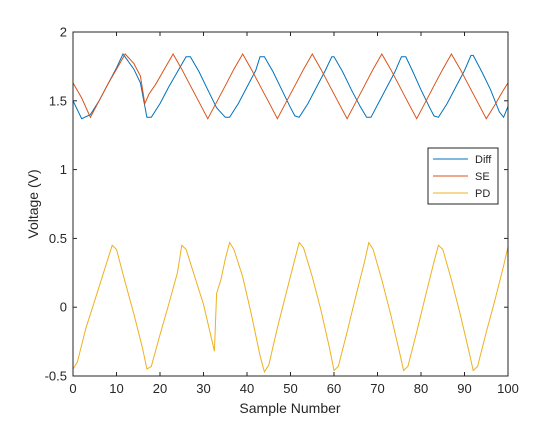 Image resolution: width=560 pixels, height=425 pixels. What do you see at coordinates (63, 32) in the screenshot?
I see `y-tick-label: 2` at bounding box center [63, 32].